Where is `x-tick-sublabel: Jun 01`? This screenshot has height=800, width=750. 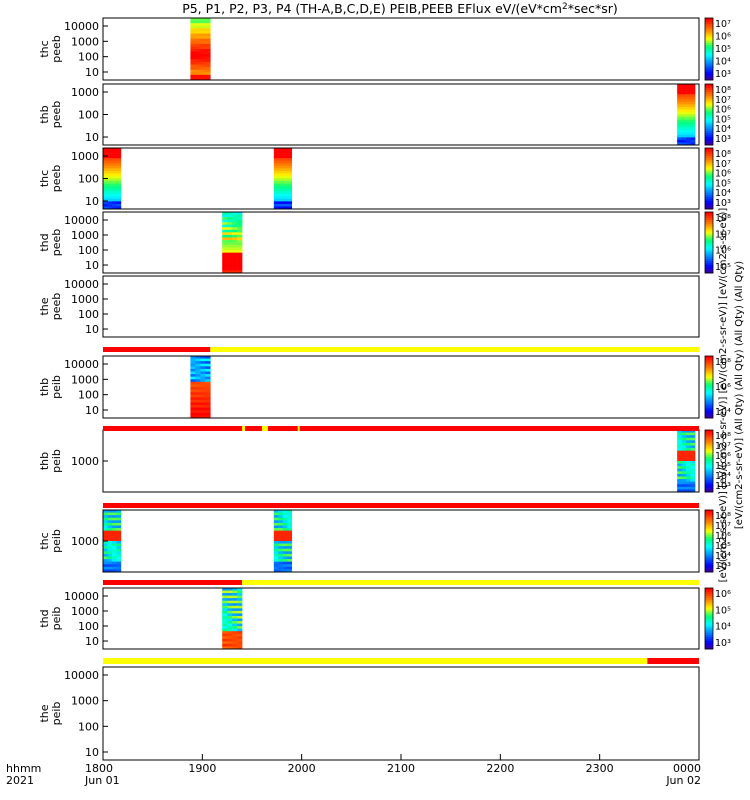
x-tick-sublabel: Jun 01 is located at coordinates (102, 780).